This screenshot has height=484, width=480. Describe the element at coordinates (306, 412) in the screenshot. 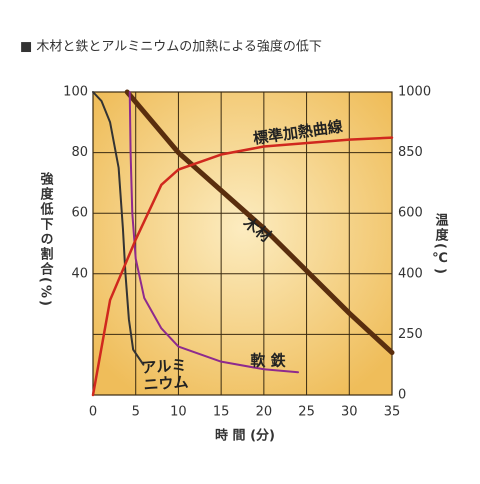

I see `x-tick-label: 25` at that location.